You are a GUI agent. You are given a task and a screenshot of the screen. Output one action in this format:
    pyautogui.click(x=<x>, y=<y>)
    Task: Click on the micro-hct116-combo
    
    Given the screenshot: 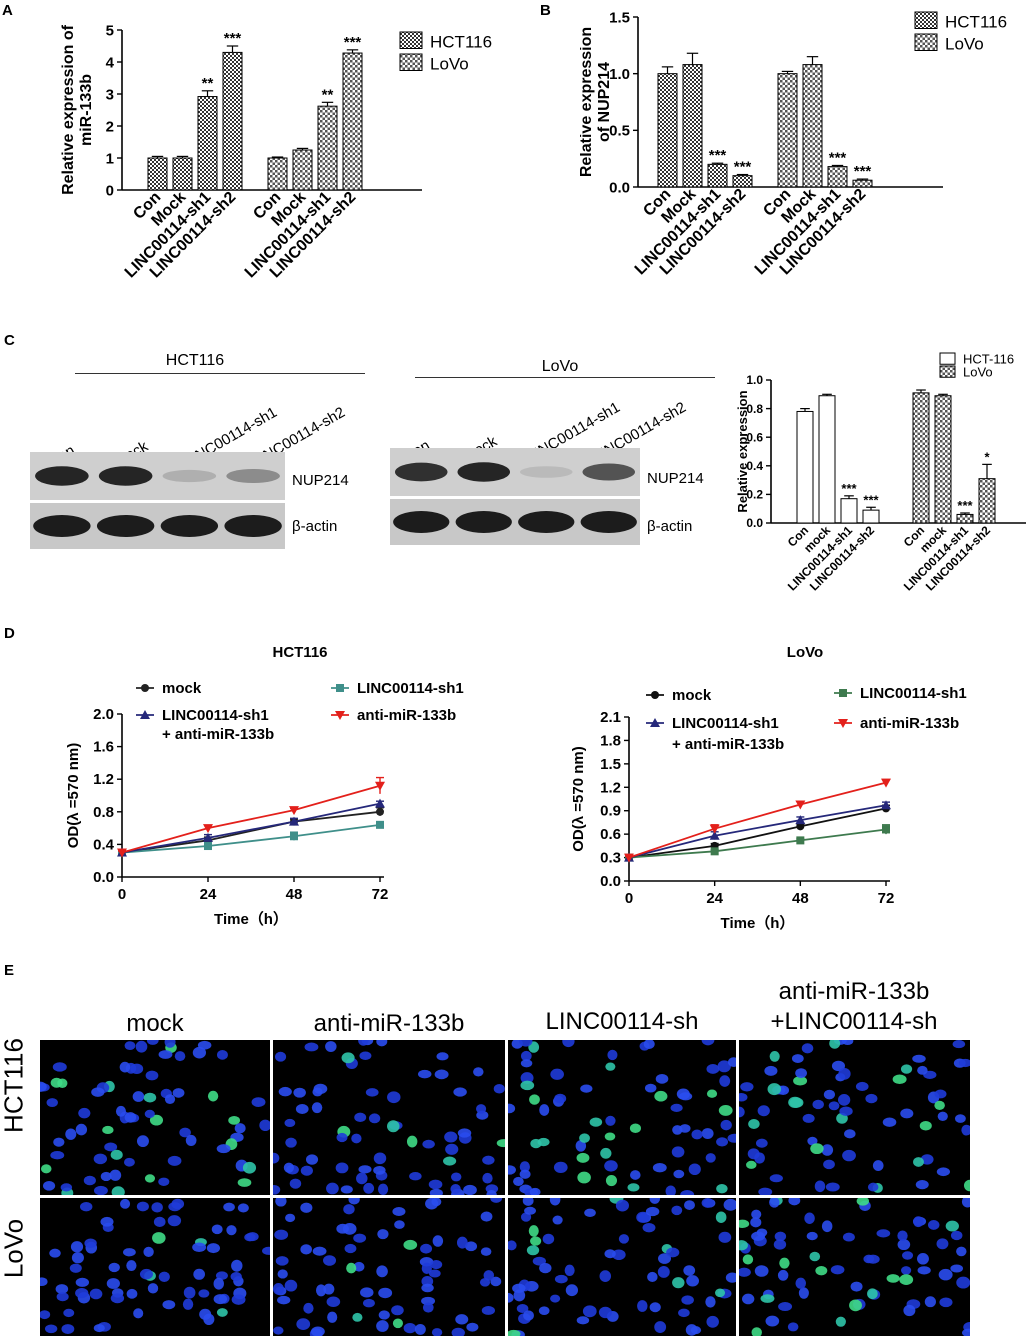 What is the action you would take?
    pyautogui.click(x=854, y=1117)
    